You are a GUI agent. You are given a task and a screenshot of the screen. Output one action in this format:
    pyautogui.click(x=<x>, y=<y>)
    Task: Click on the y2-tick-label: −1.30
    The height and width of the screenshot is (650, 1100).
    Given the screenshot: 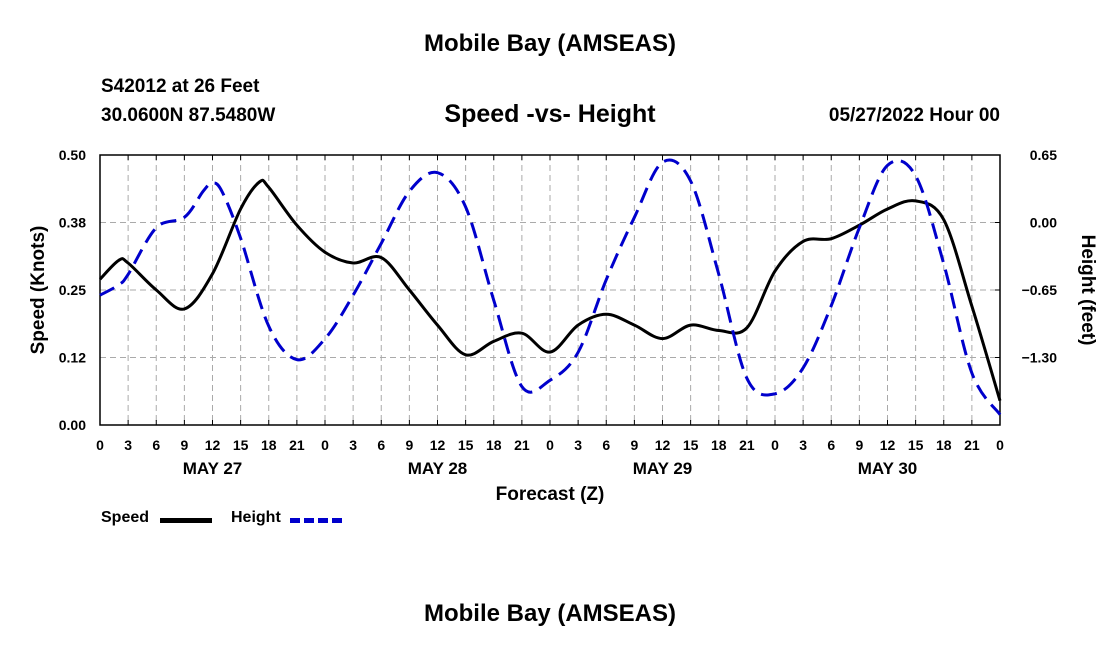 What is the action you would take?
    pyautogui.click(x=1040, y=358)
    